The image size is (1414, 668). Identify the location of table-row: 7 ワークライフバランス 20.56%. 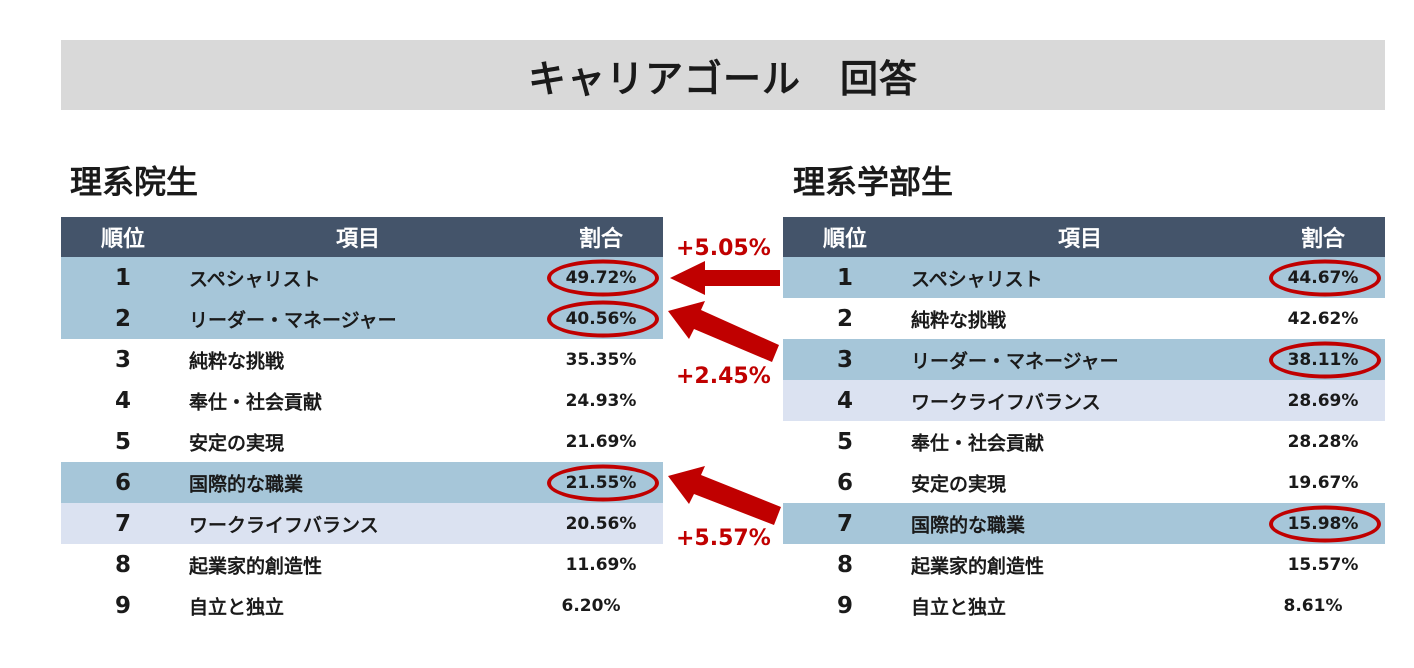
(362, 523).